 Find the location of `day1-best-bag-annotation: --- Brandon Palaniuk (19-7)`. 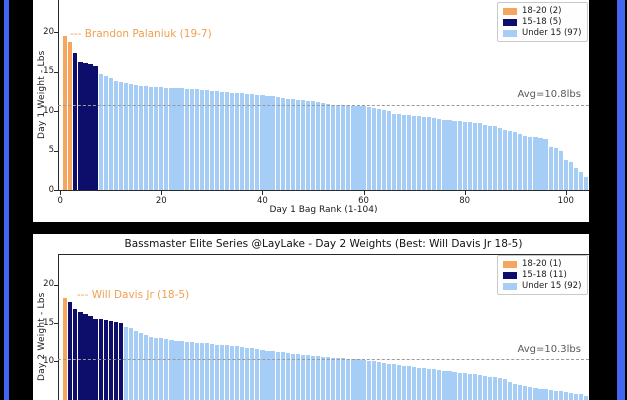

day1-best-bag-annotation: --- Brandon Palaniuk (19-7) is located at coordinates (141, 34).